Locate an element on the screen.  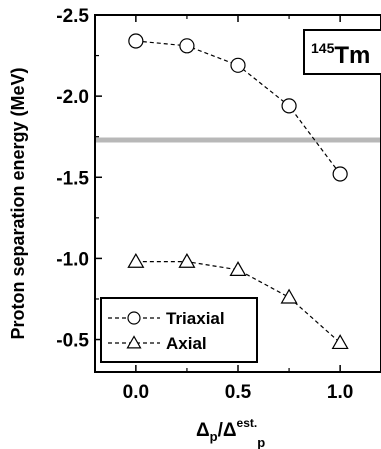
y-tick-label: -1.0 is located at coordinates (72, 259).